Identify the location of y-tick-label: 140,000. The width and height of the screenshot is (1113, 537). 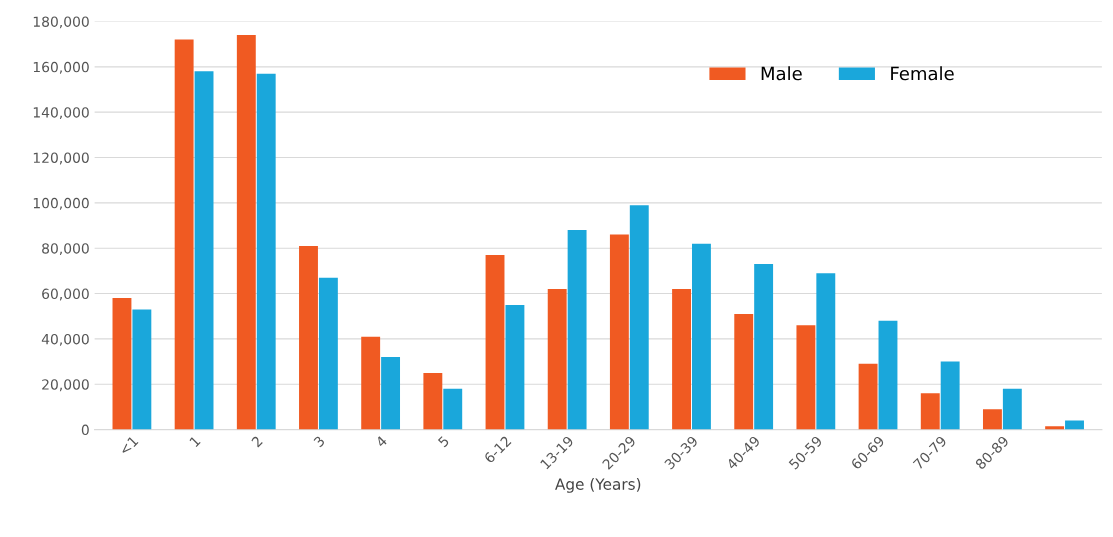
(61, 113).